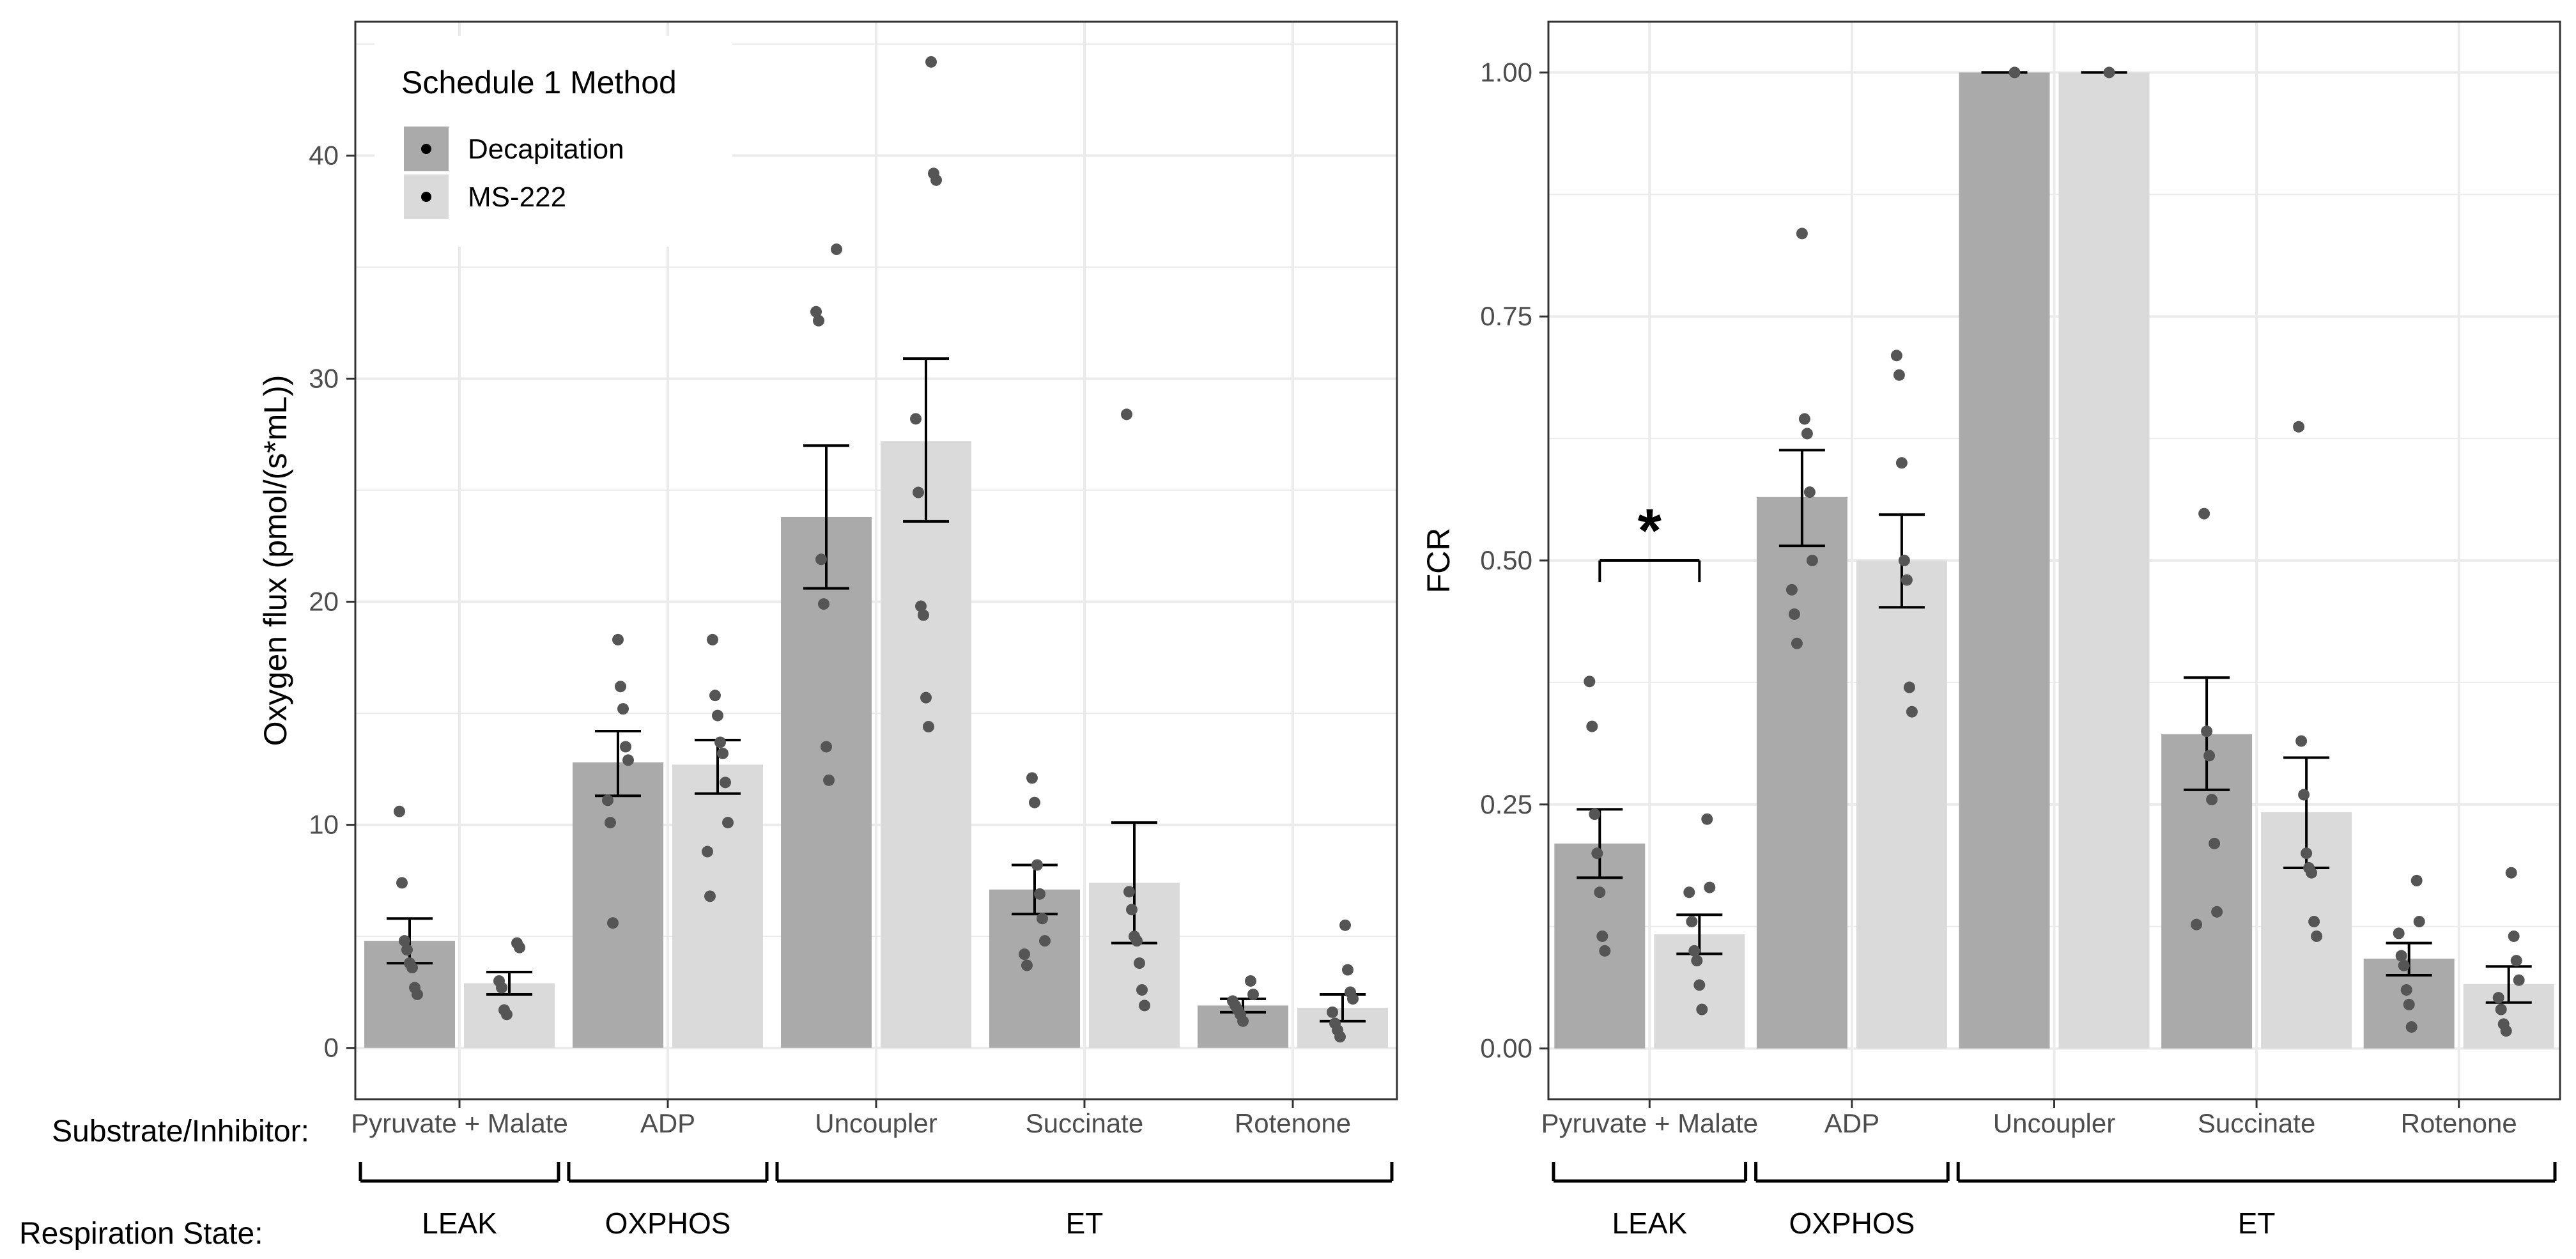 Image resolution: width=2576 pixels, height=1259 pixels. Describe the element at coordinates (459, 1223) in the screenshot. I see `state-label: LEAK` at that location.